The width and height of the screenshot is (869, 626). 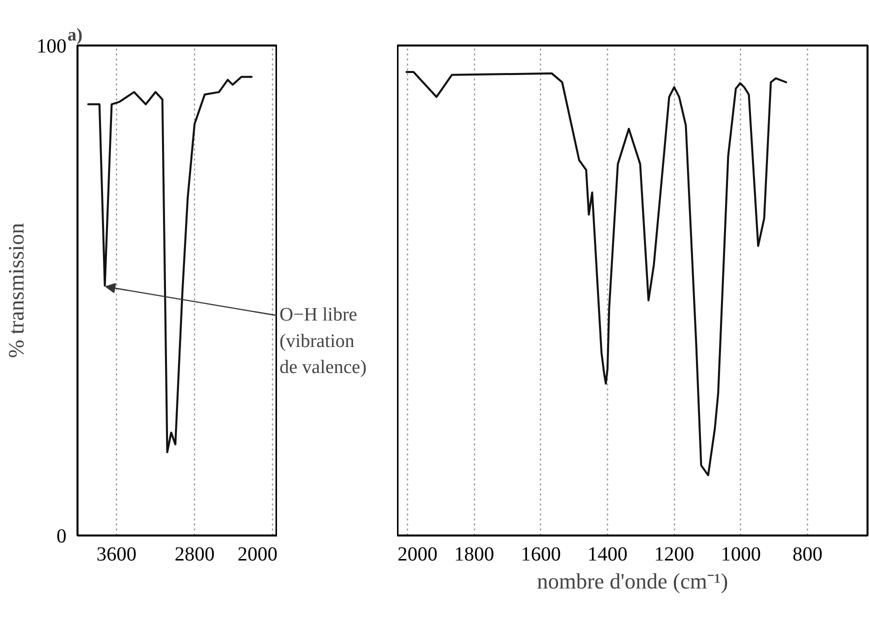 I want to click on line-series, so click(x=170, y=265).